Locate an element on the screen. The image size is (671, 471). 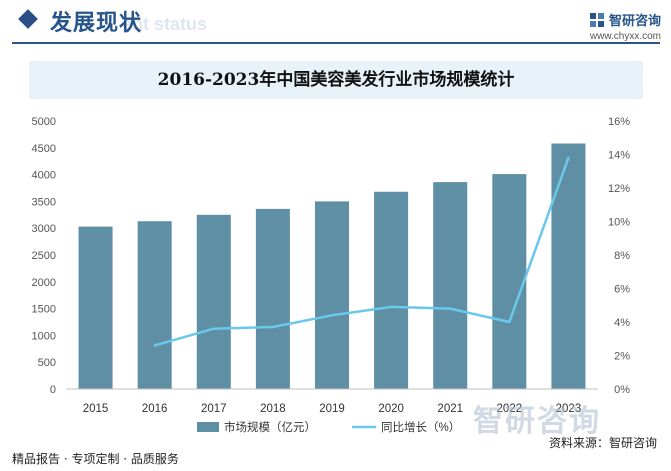
y-left-tick-label: 1500 is located at coordinates (44, 310).